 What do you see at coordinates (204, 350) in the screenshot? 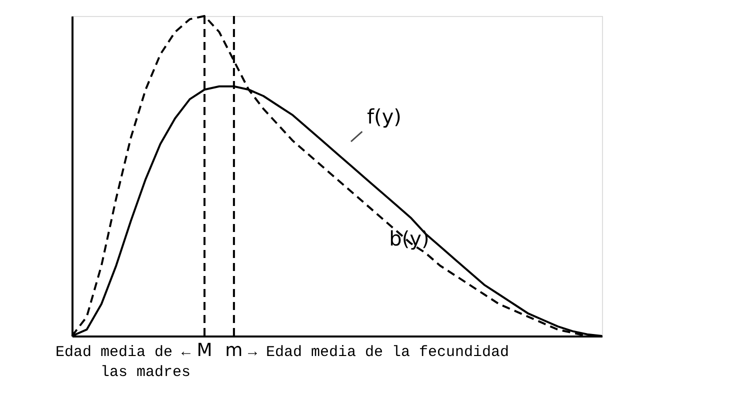
I see `x-tick-label: M` at bounding box center [204, 350].